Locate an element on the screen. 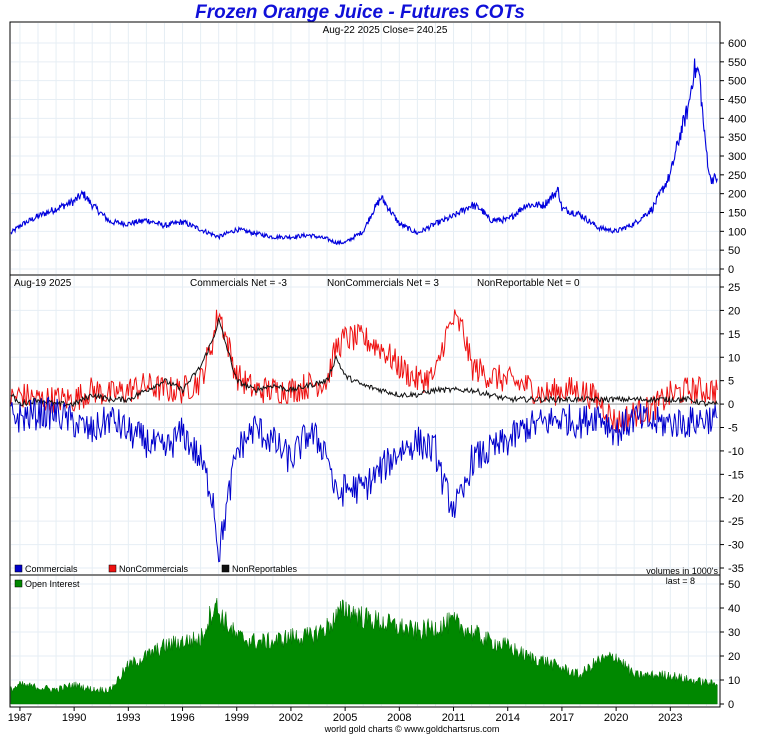 The height and width of the screenshot is (735, 760). legend-label-nonreportables: NonReportables is located at coordinates (265, 569).